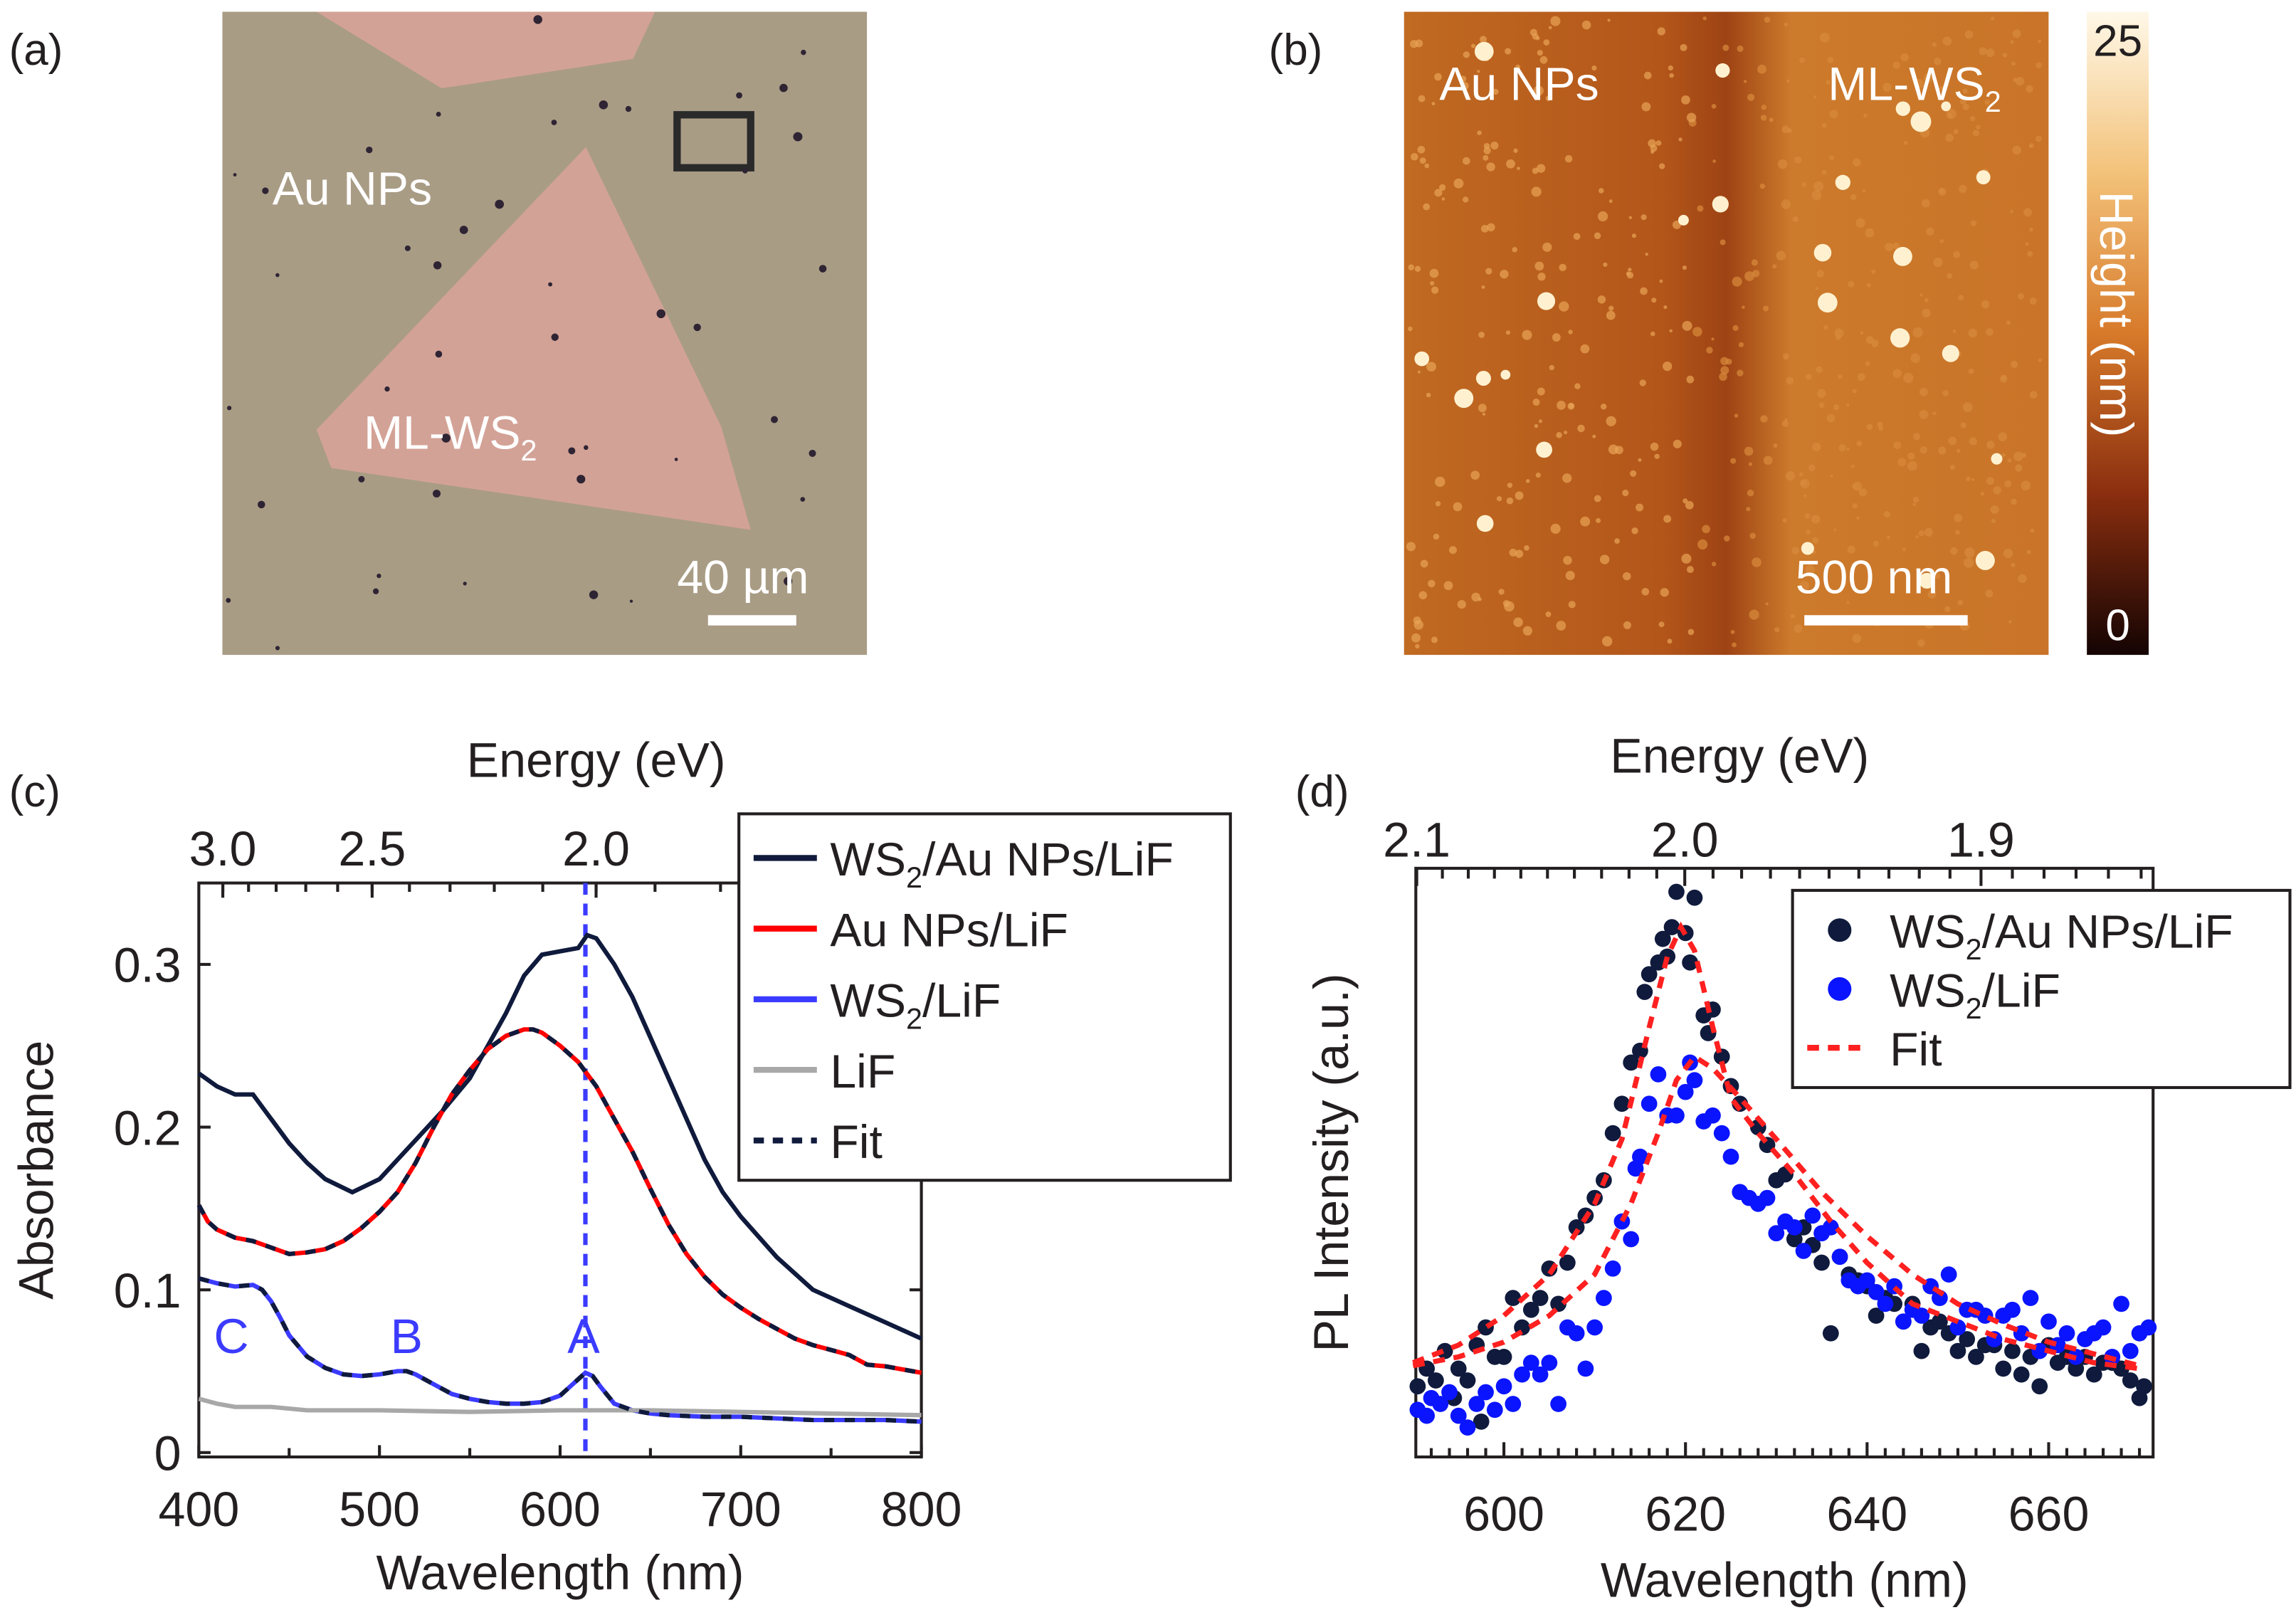 The image size is (2296, 1610). What do you see at coordinates (1981, 840) in the screenshot?
I see `top-tick-label: 1.9` at bounding box center [1981, 840].